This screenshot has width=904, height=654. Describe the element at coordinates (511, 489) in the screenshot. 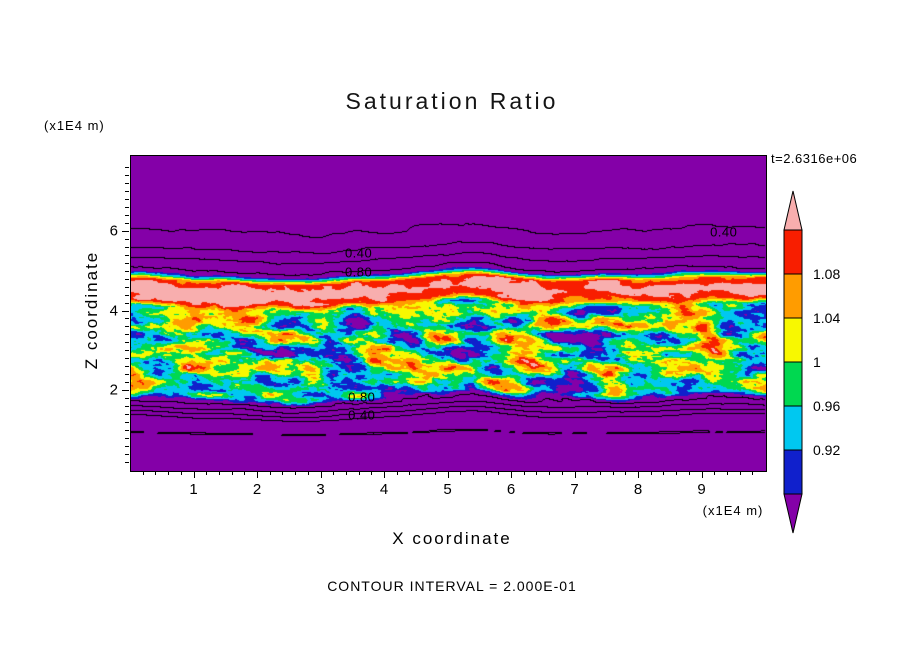

I see `x-tick-label: 6` at that location.